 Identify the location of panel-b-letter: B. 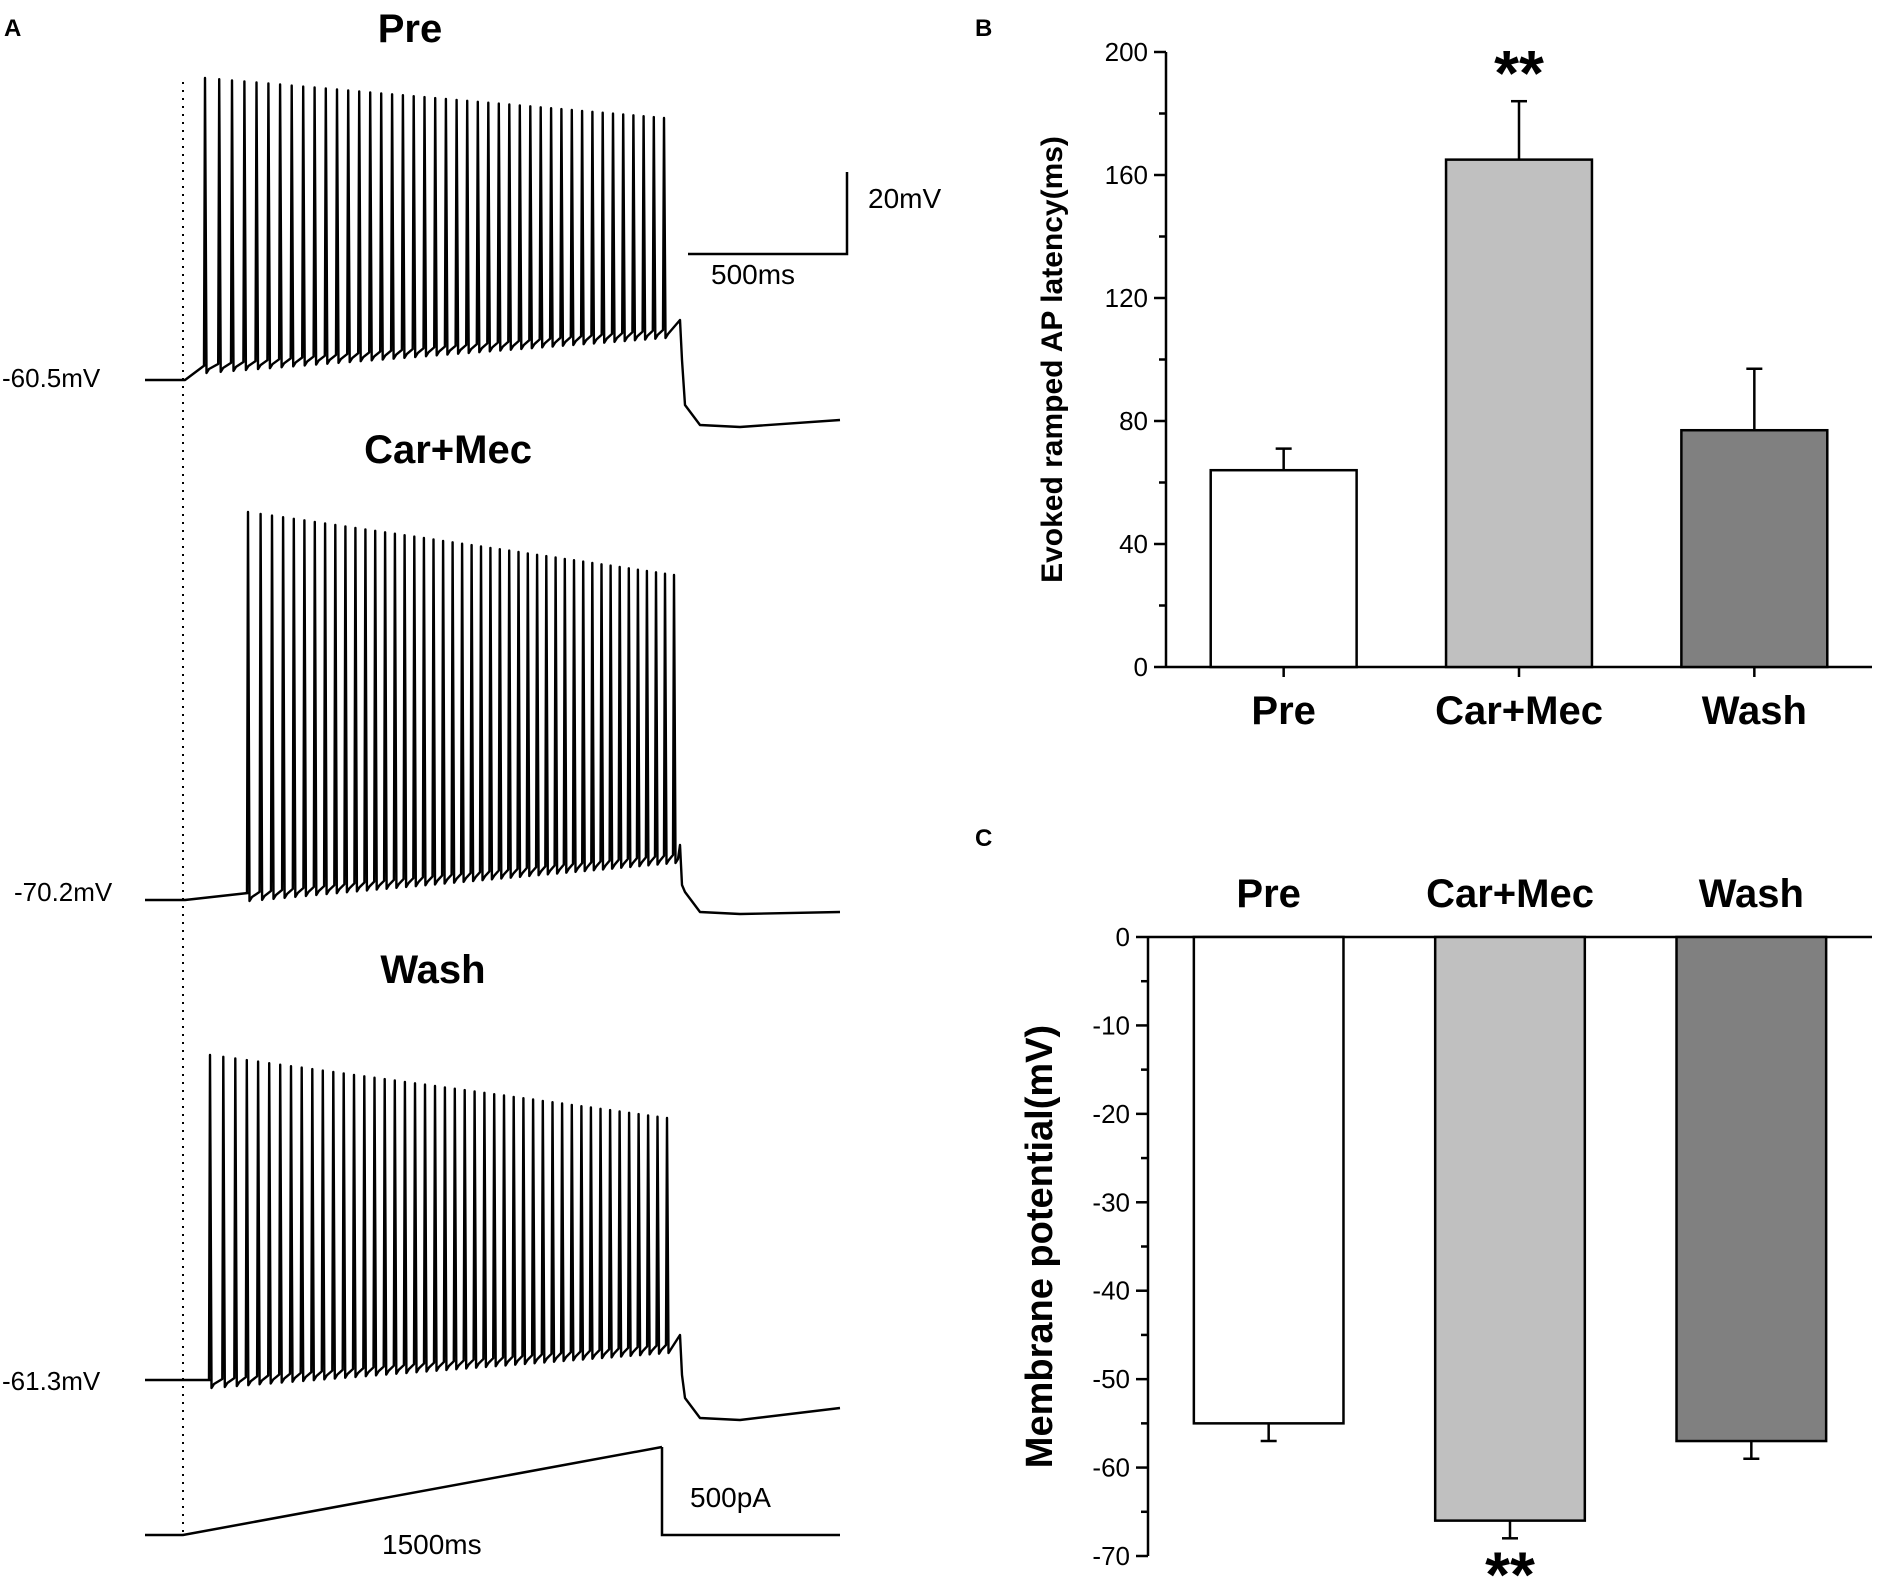
(983, 28).